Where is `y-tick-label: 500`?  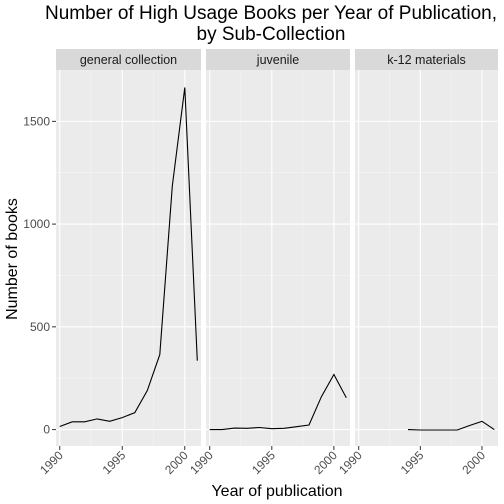
y-tick-label: 500 is located at coordinates (40, 327).